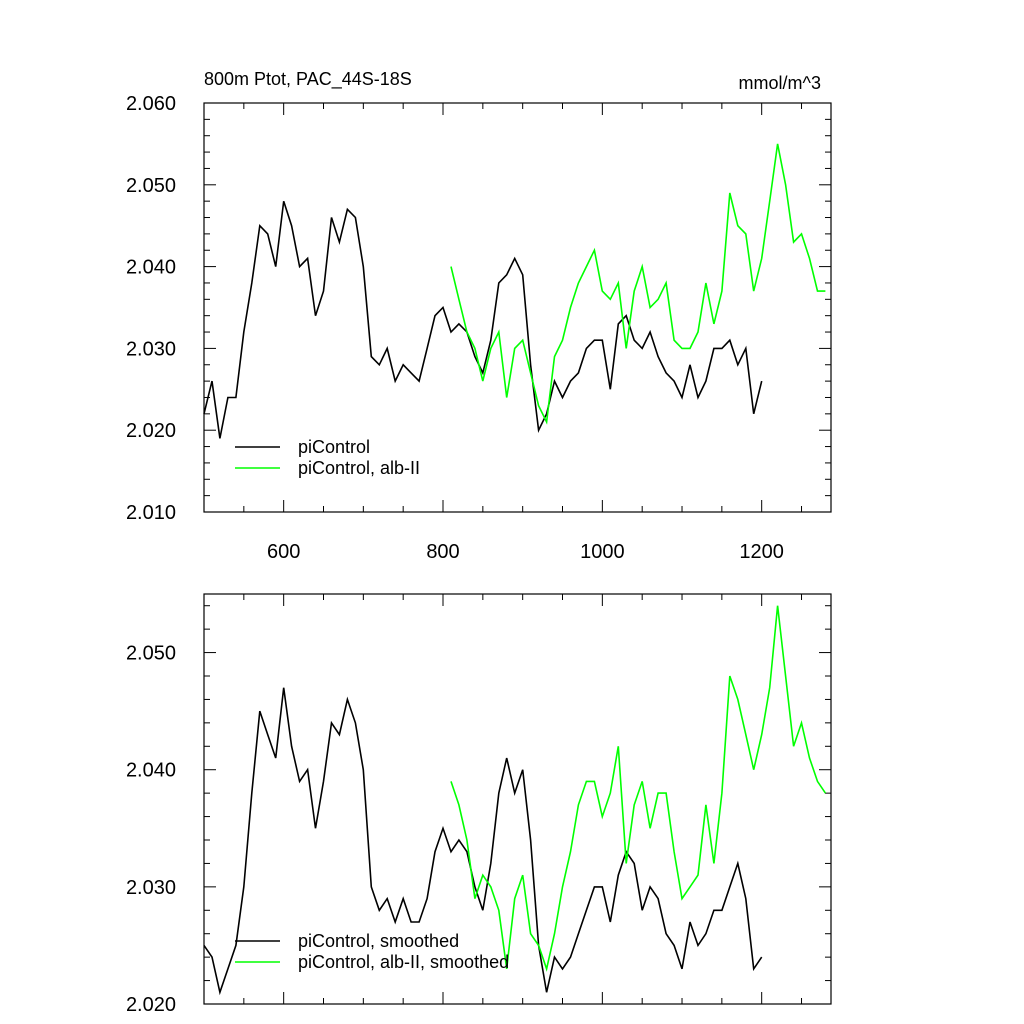 The height and width of the screenshot is (1024, 1024). Describe the element at coordinates (283, 552) in the screenshot. I see `x-tick-label: 600` at that location.